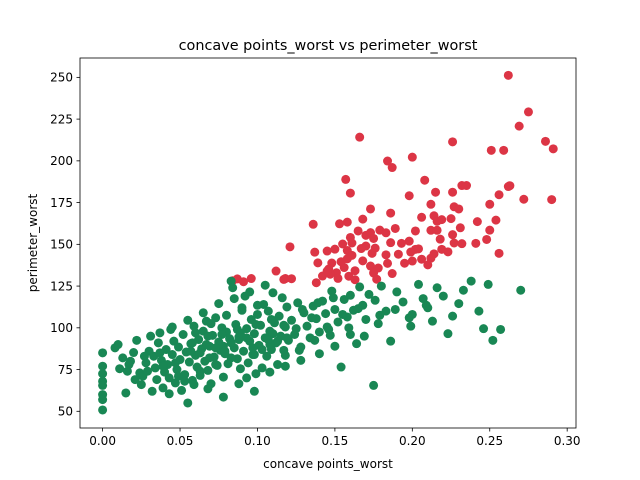 The image size is (640, 480). Describe the element at coordinates (61, 161) in the screenshot. I see `y-tick-label: 200` at that location.